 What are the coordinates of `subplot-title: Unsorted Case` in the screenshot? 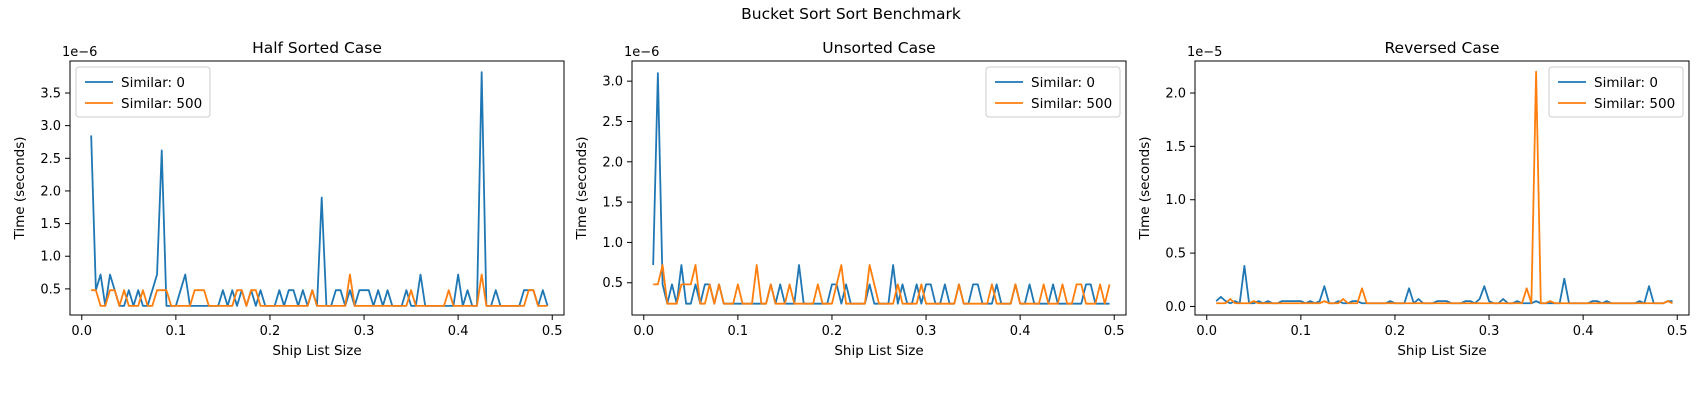 It's located at (878, 48).